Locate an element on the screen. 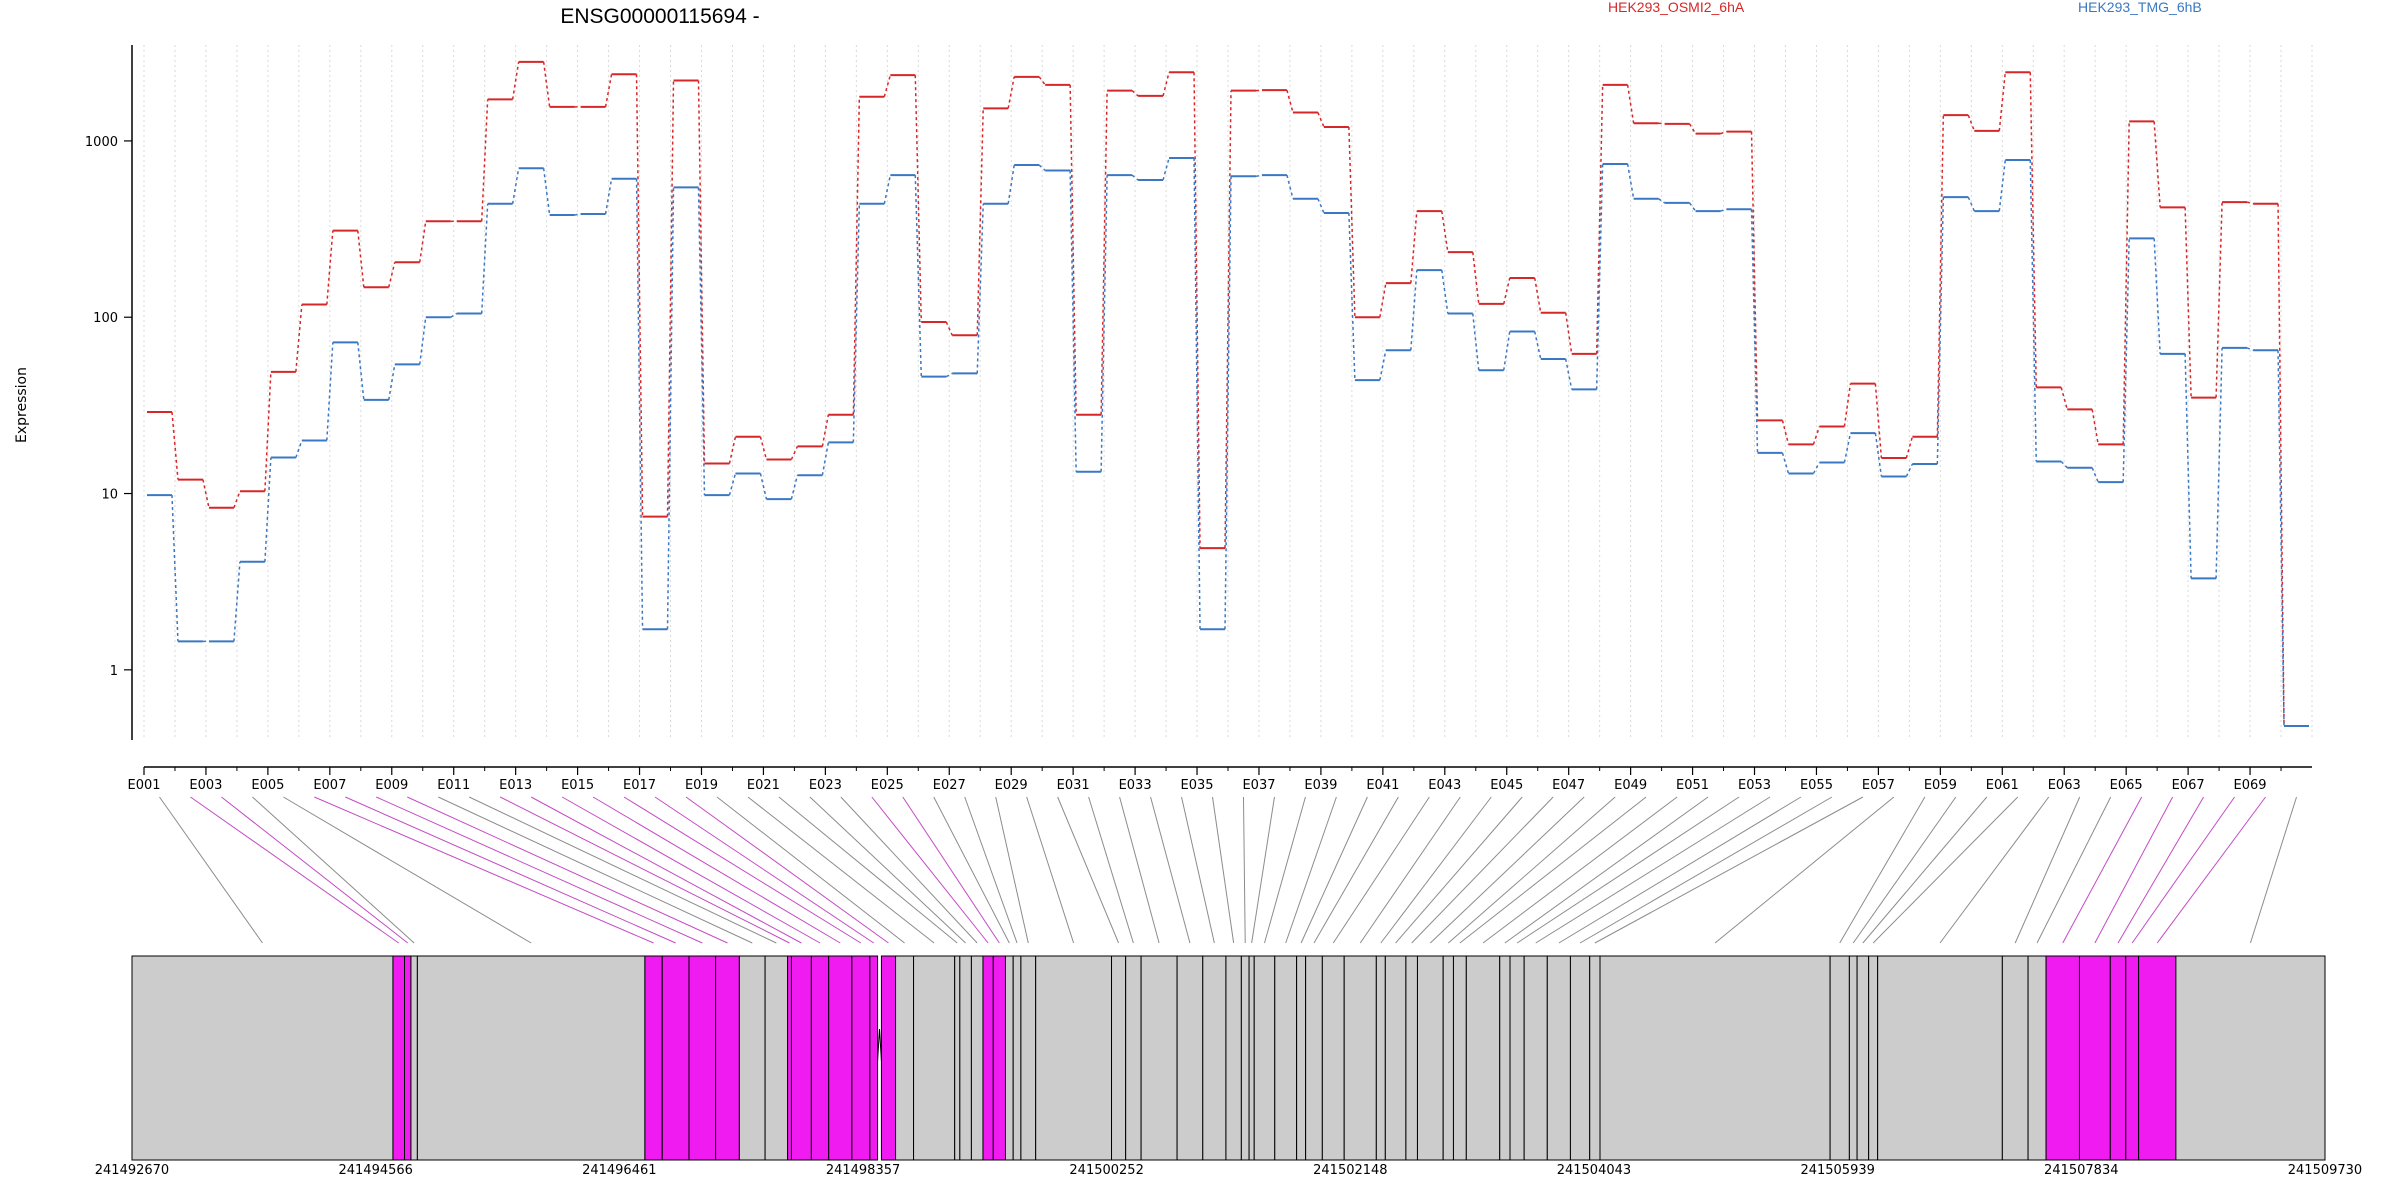 This screenshot has width=2400, height=1200. x-tick-label: E015 is located at coordinates (577, 785).